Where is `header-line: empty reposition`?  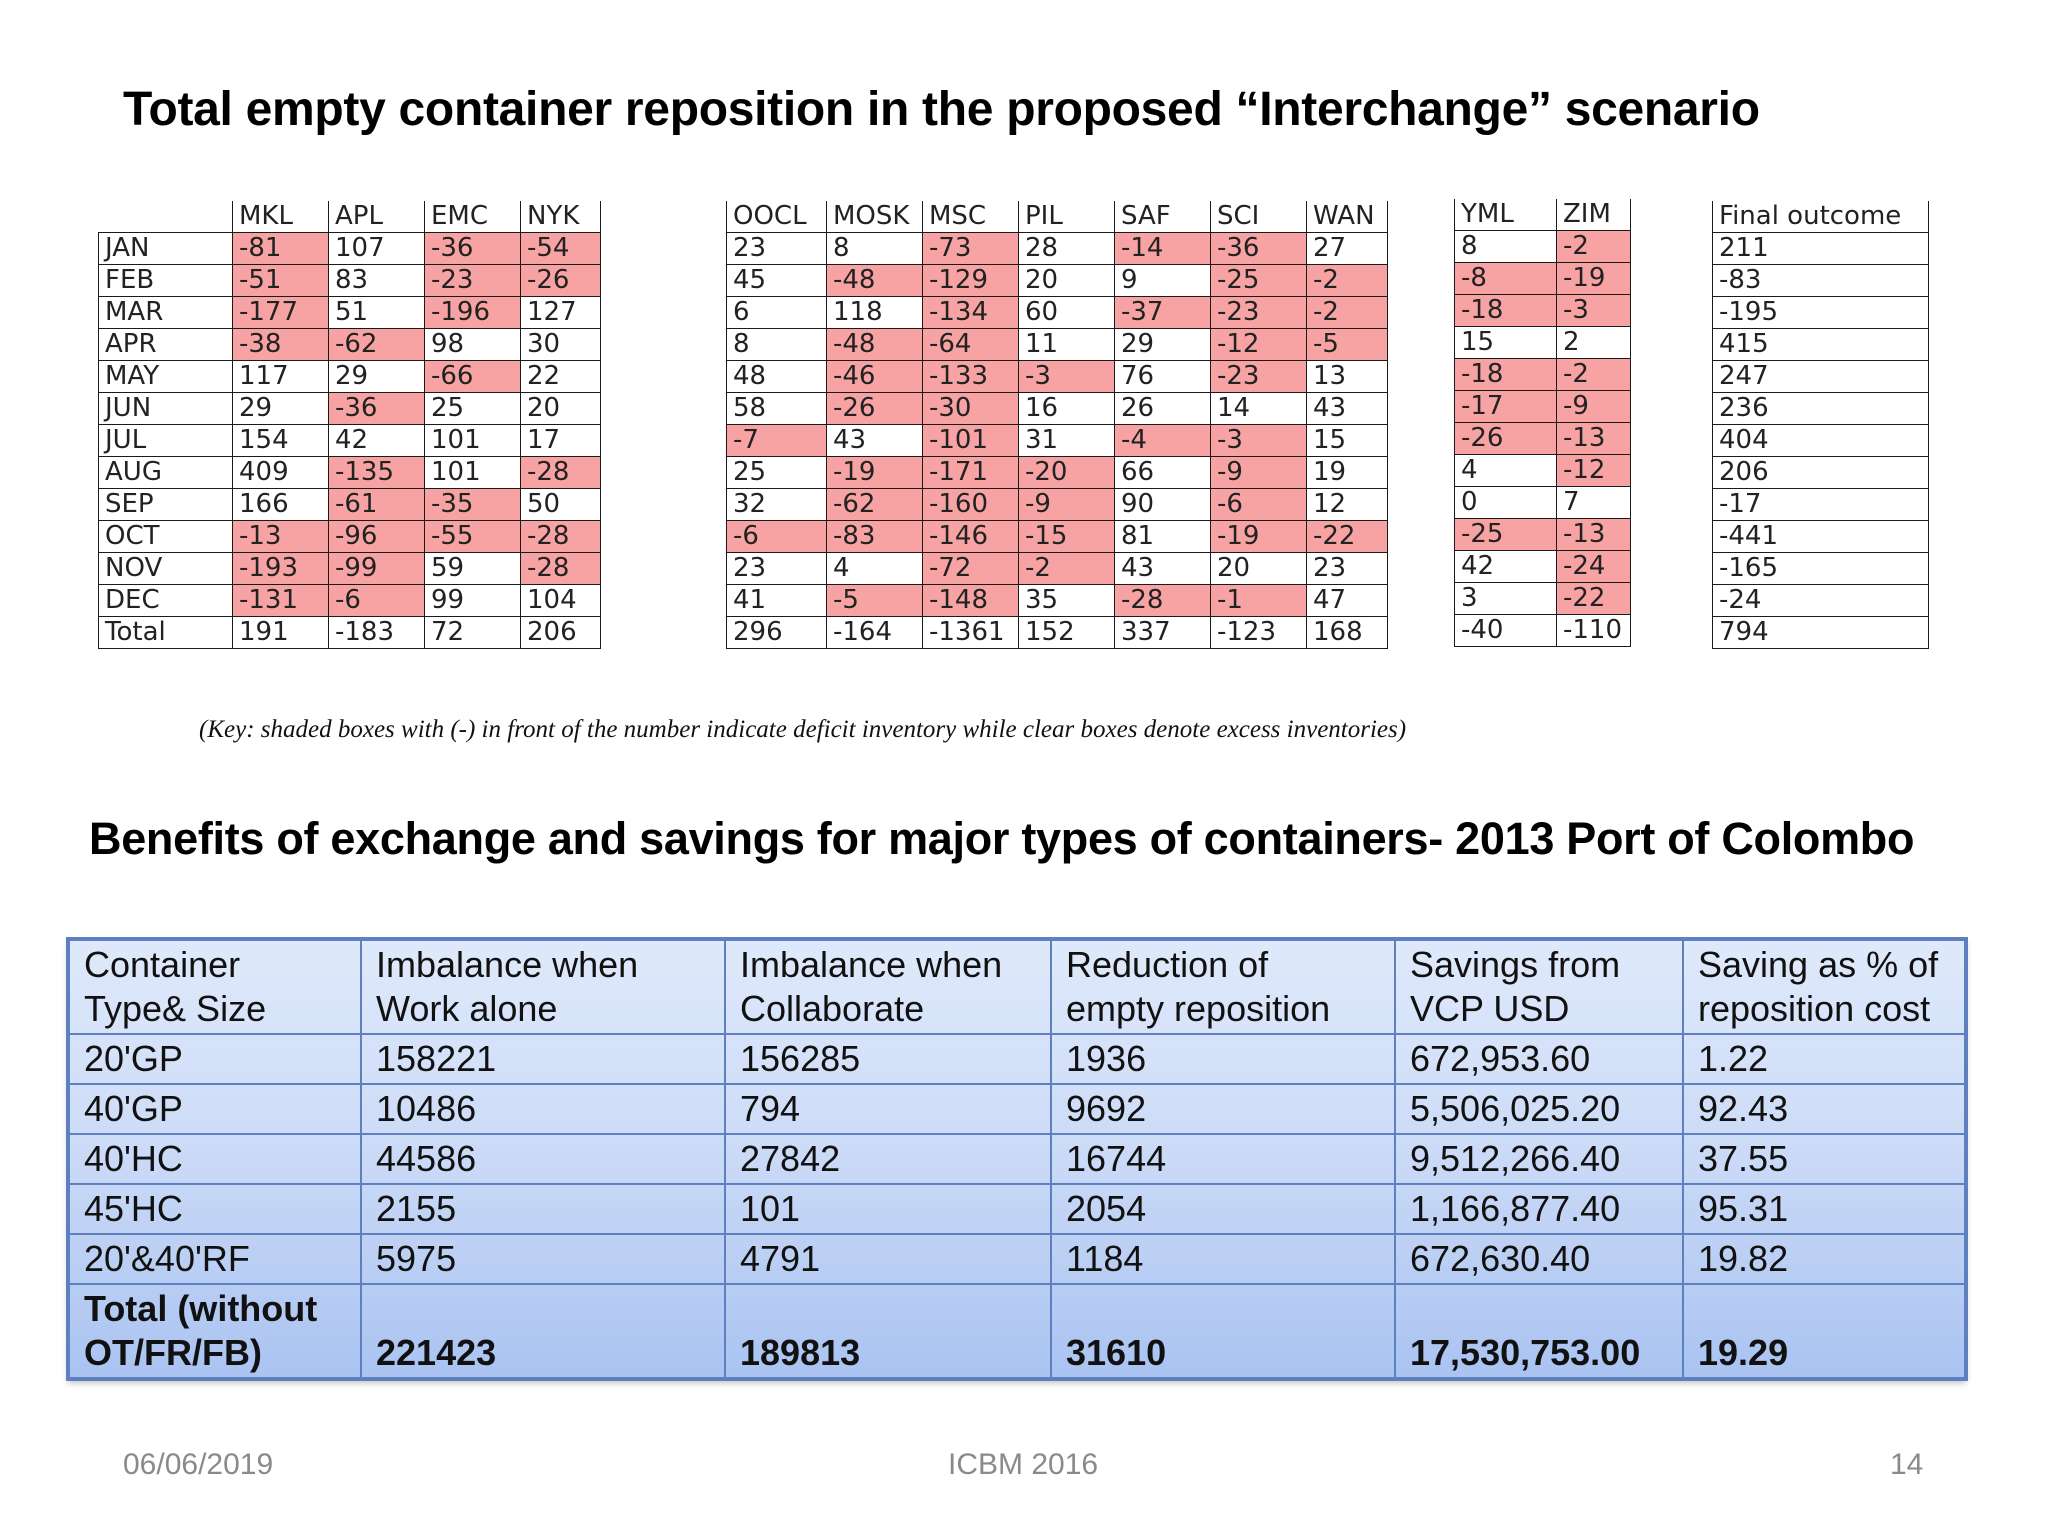 header-line: empty reposition is located at coordinates (1198, 1008).